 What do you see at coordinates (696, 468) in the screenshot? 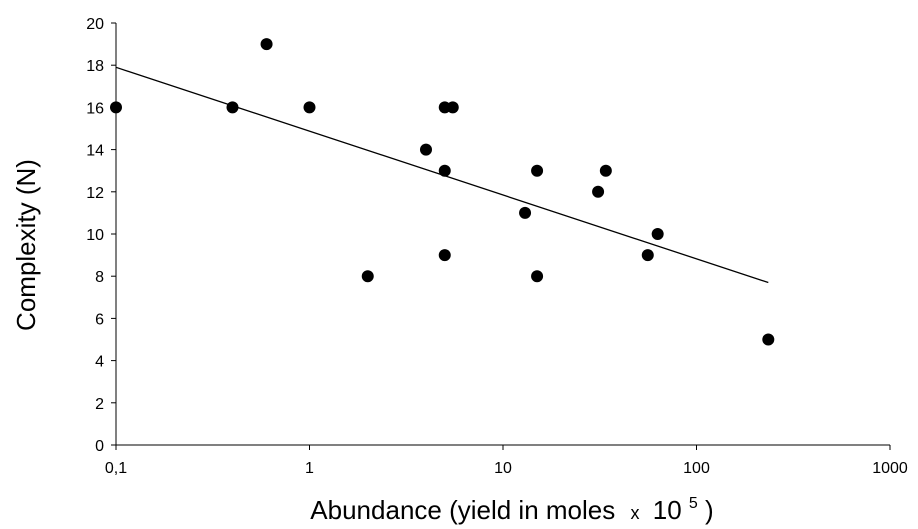
I see `x-tick-label: 100` at bounding box center [696, 468].